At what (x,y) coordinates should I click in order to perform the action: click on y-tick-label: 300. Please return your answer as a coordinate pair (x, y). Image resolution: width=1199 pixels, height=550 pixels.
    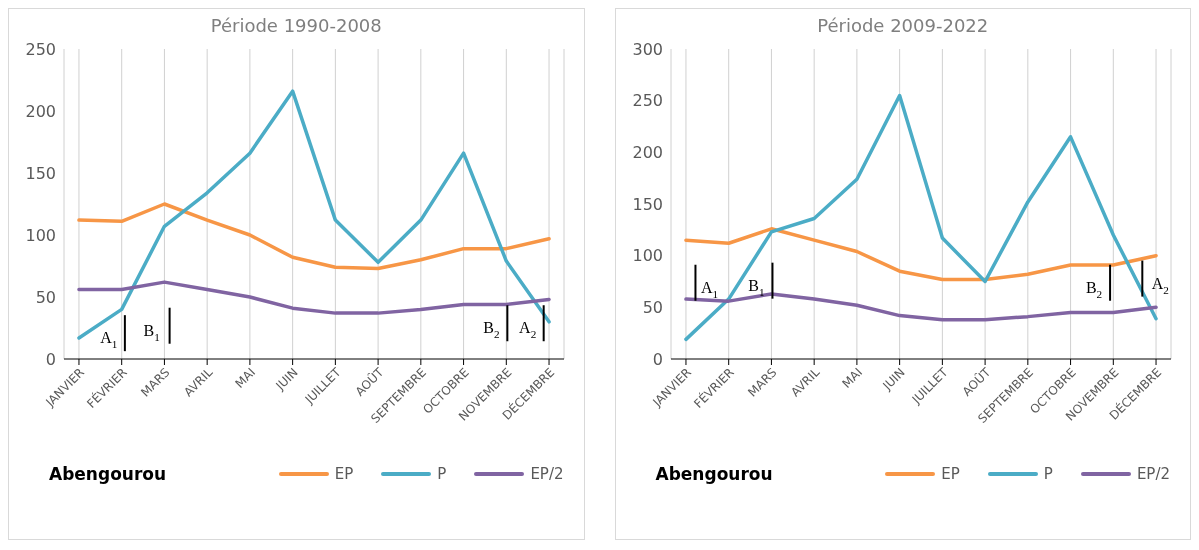
    Looking at the image, I should click on (647, 49).